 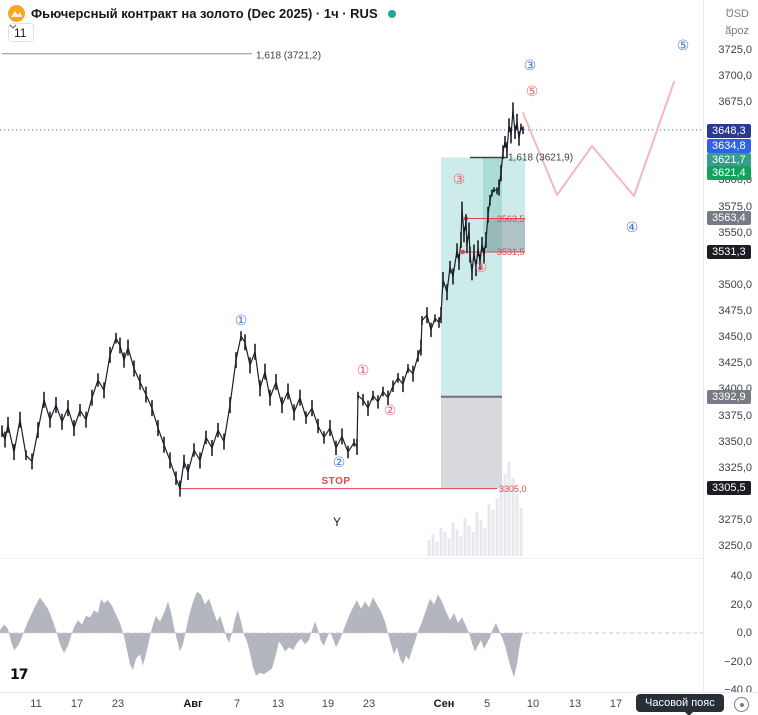 What do you see at coordinates (738, 661) in the screenshot?
I see `oscillator-tick-label: −20,0` at bounding box center [738, 661].